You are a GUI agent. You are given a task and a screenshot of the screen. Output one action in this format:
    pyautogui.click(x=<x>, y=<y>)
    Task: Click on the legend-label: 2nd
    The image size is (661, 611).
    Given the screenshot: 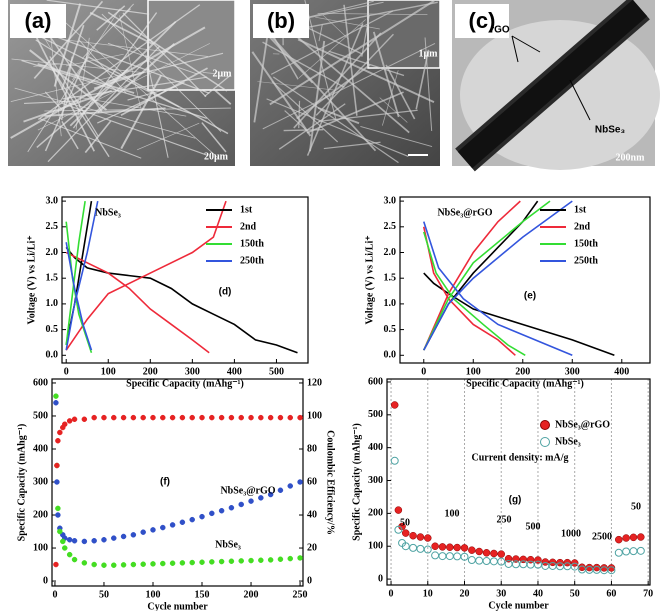 What is the action you would take?
    pyautogui.click(x=248, y=226)
    